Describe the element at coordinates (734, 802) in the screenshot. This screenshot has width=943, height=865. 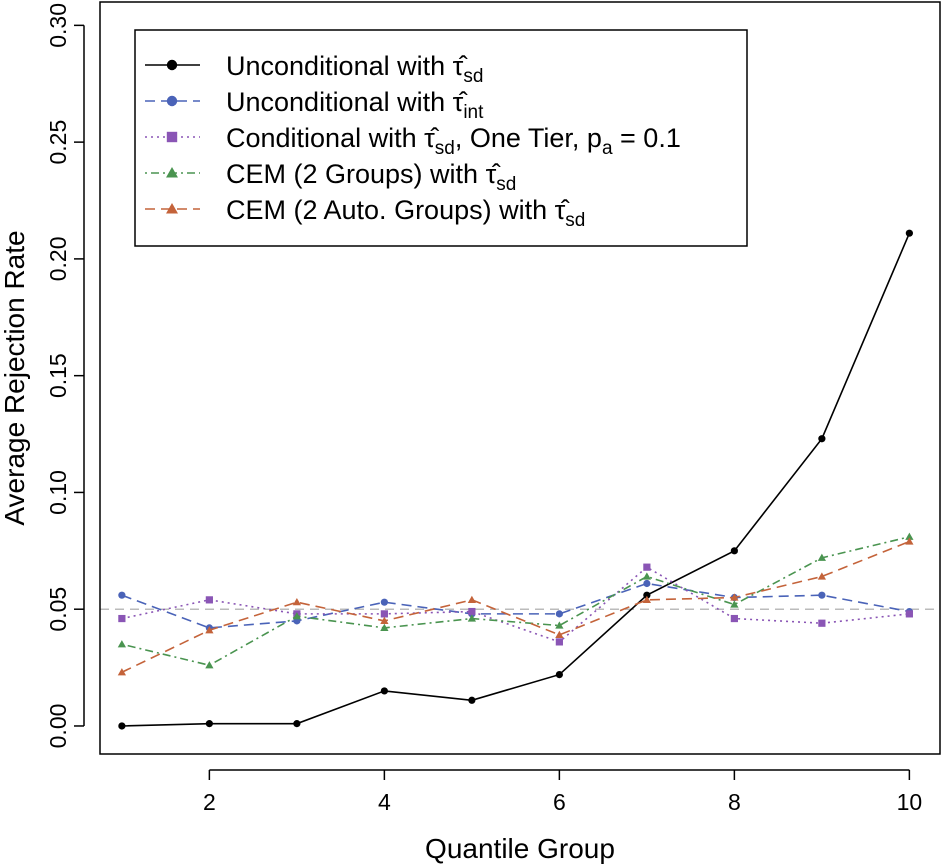
I see `x-tick-label: 8` at that location.